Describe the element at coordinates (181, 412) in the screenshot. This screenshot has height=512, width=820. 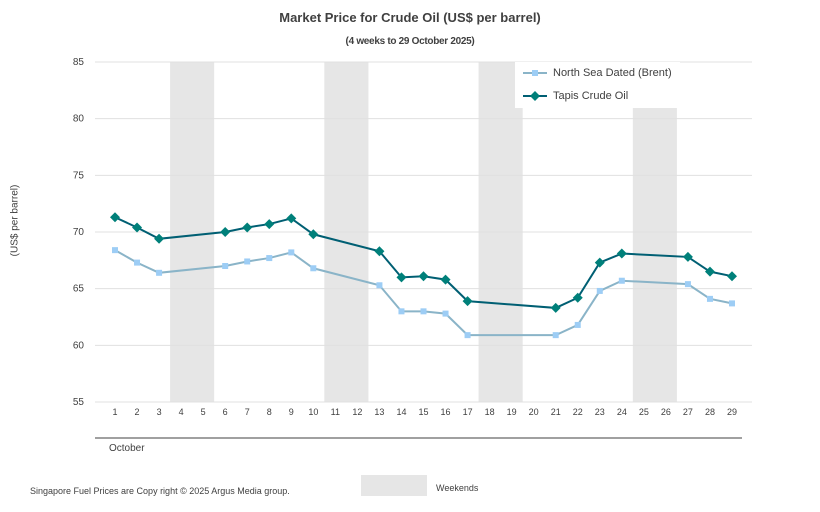
I see `x-tick-label: 4` at that location.